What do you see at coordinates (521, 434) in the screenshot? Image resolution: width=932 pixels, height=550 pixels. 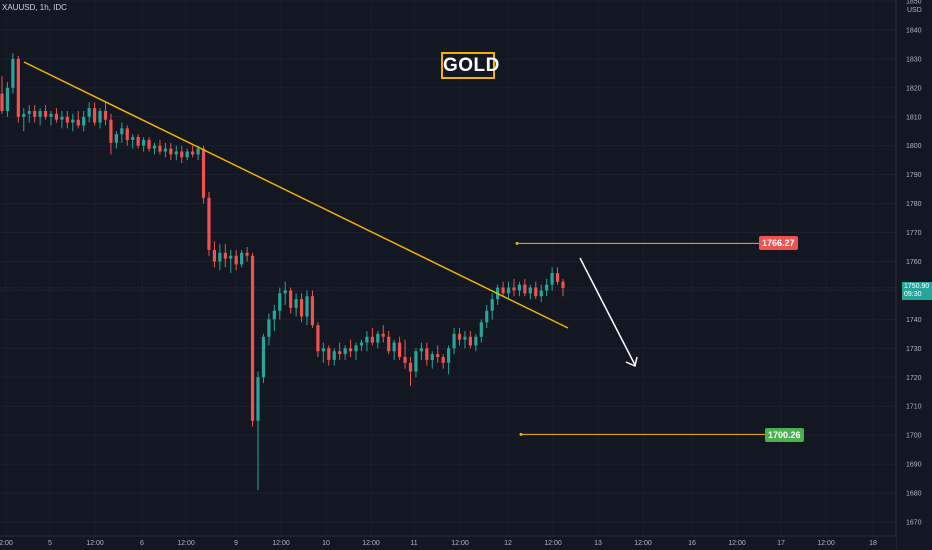 I see `support-line-anchor` at bounding box center [521, 434].